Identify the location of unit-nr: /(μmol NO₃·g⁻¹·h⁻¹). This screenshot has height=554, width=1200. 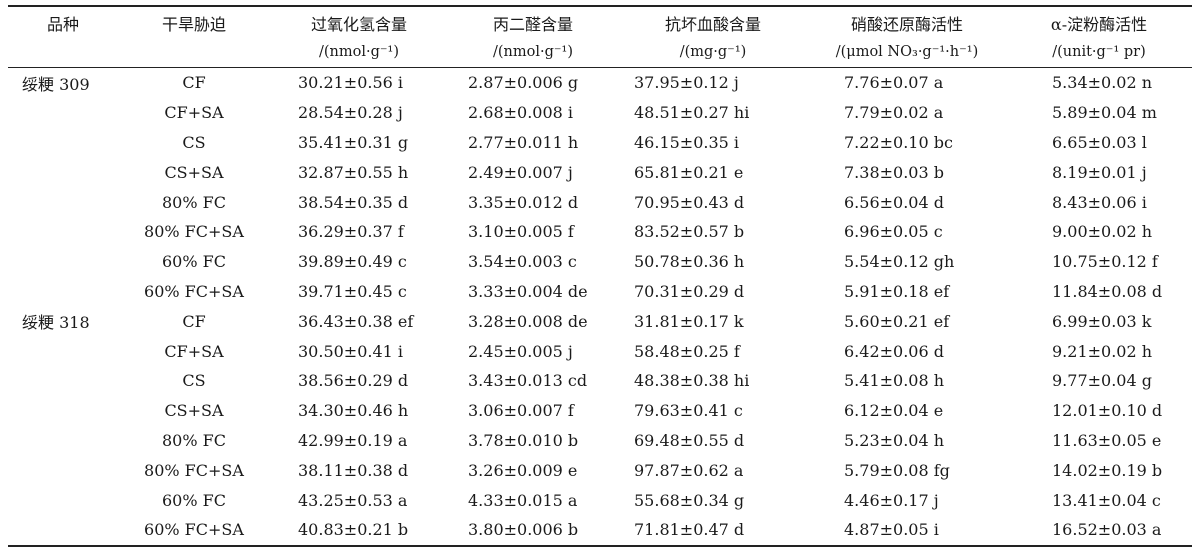
(907, 52).